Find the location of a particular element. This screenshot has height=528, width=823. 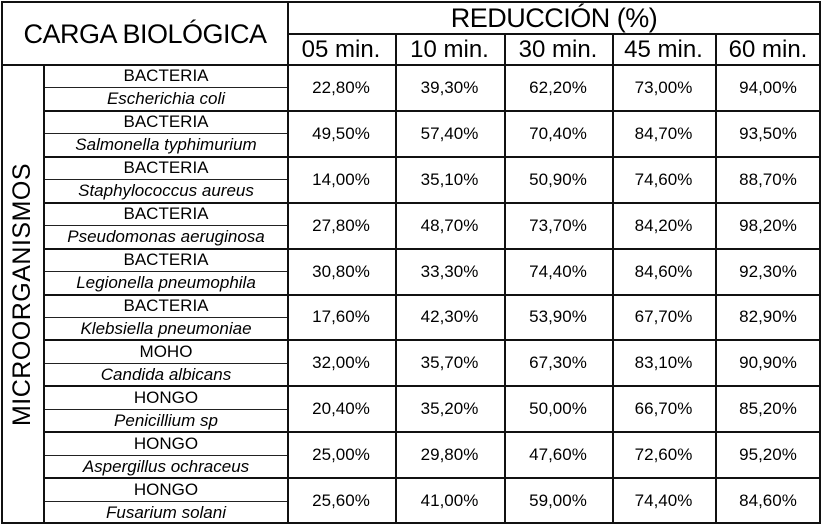

reduction-value: 73,00% is located at coordinates (663, 87).